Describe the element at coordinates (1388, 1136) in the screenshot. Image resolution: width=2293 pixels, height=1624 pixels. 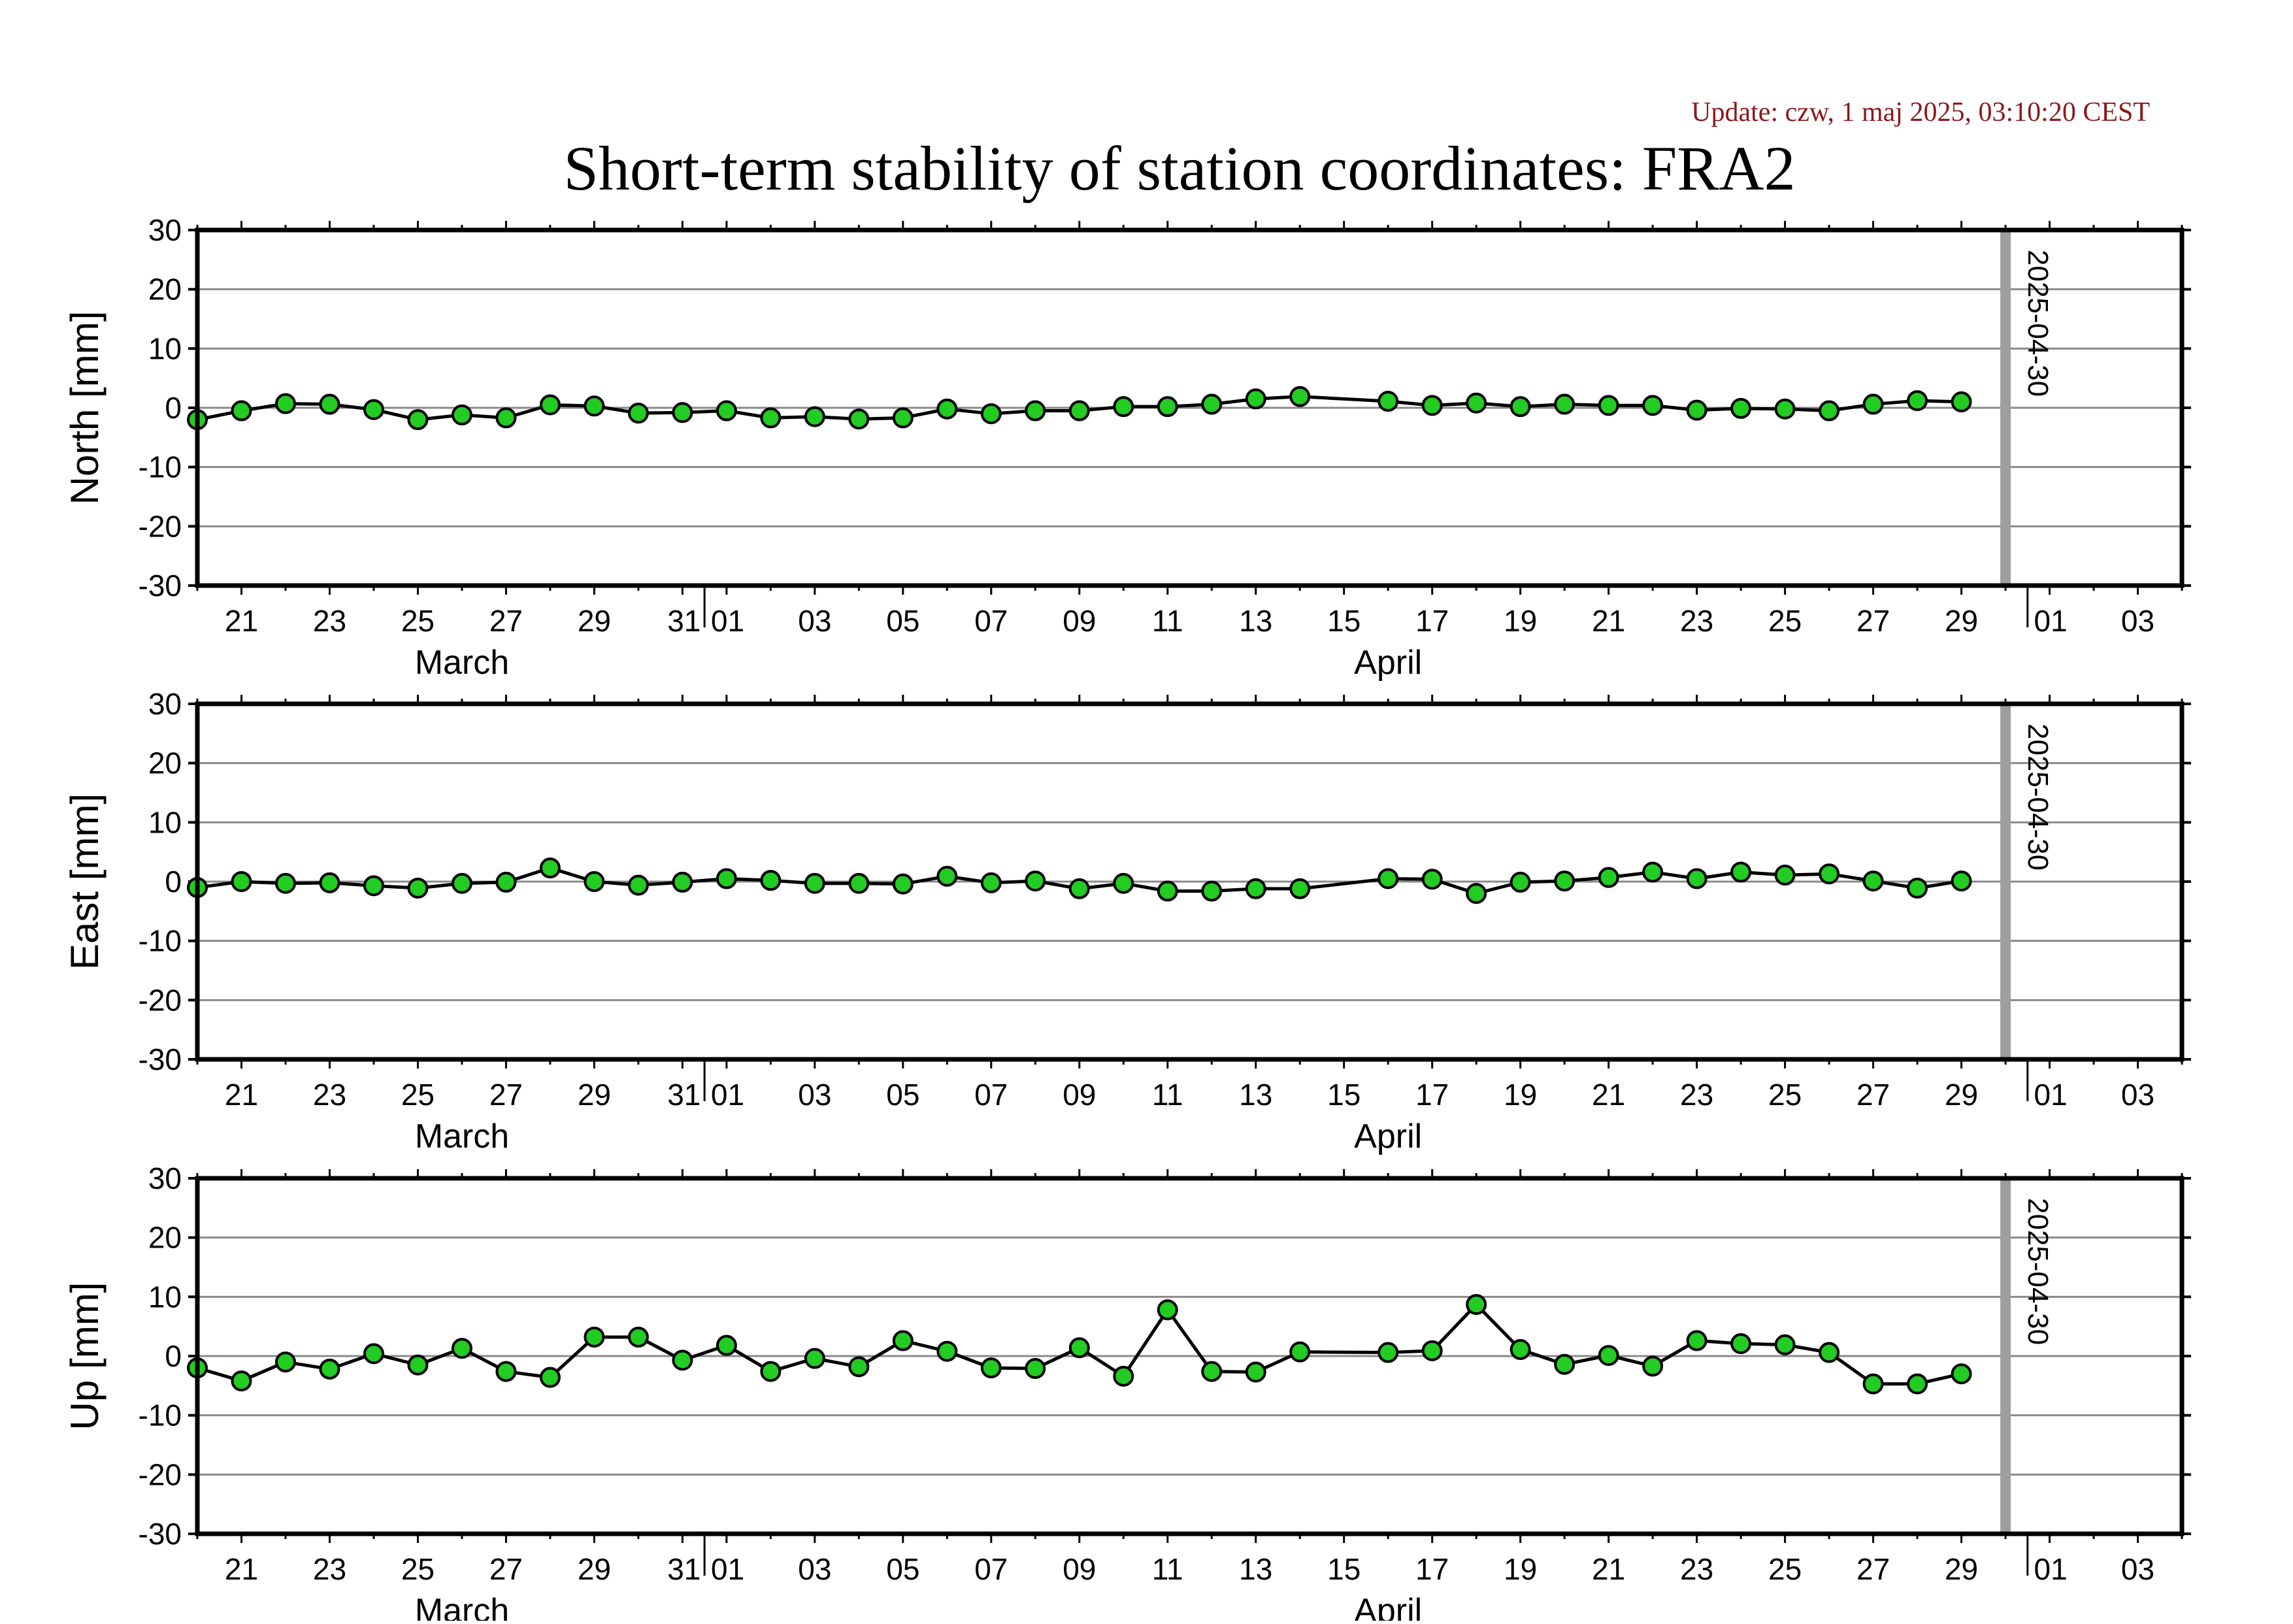
I see `month-label: April` at that location.